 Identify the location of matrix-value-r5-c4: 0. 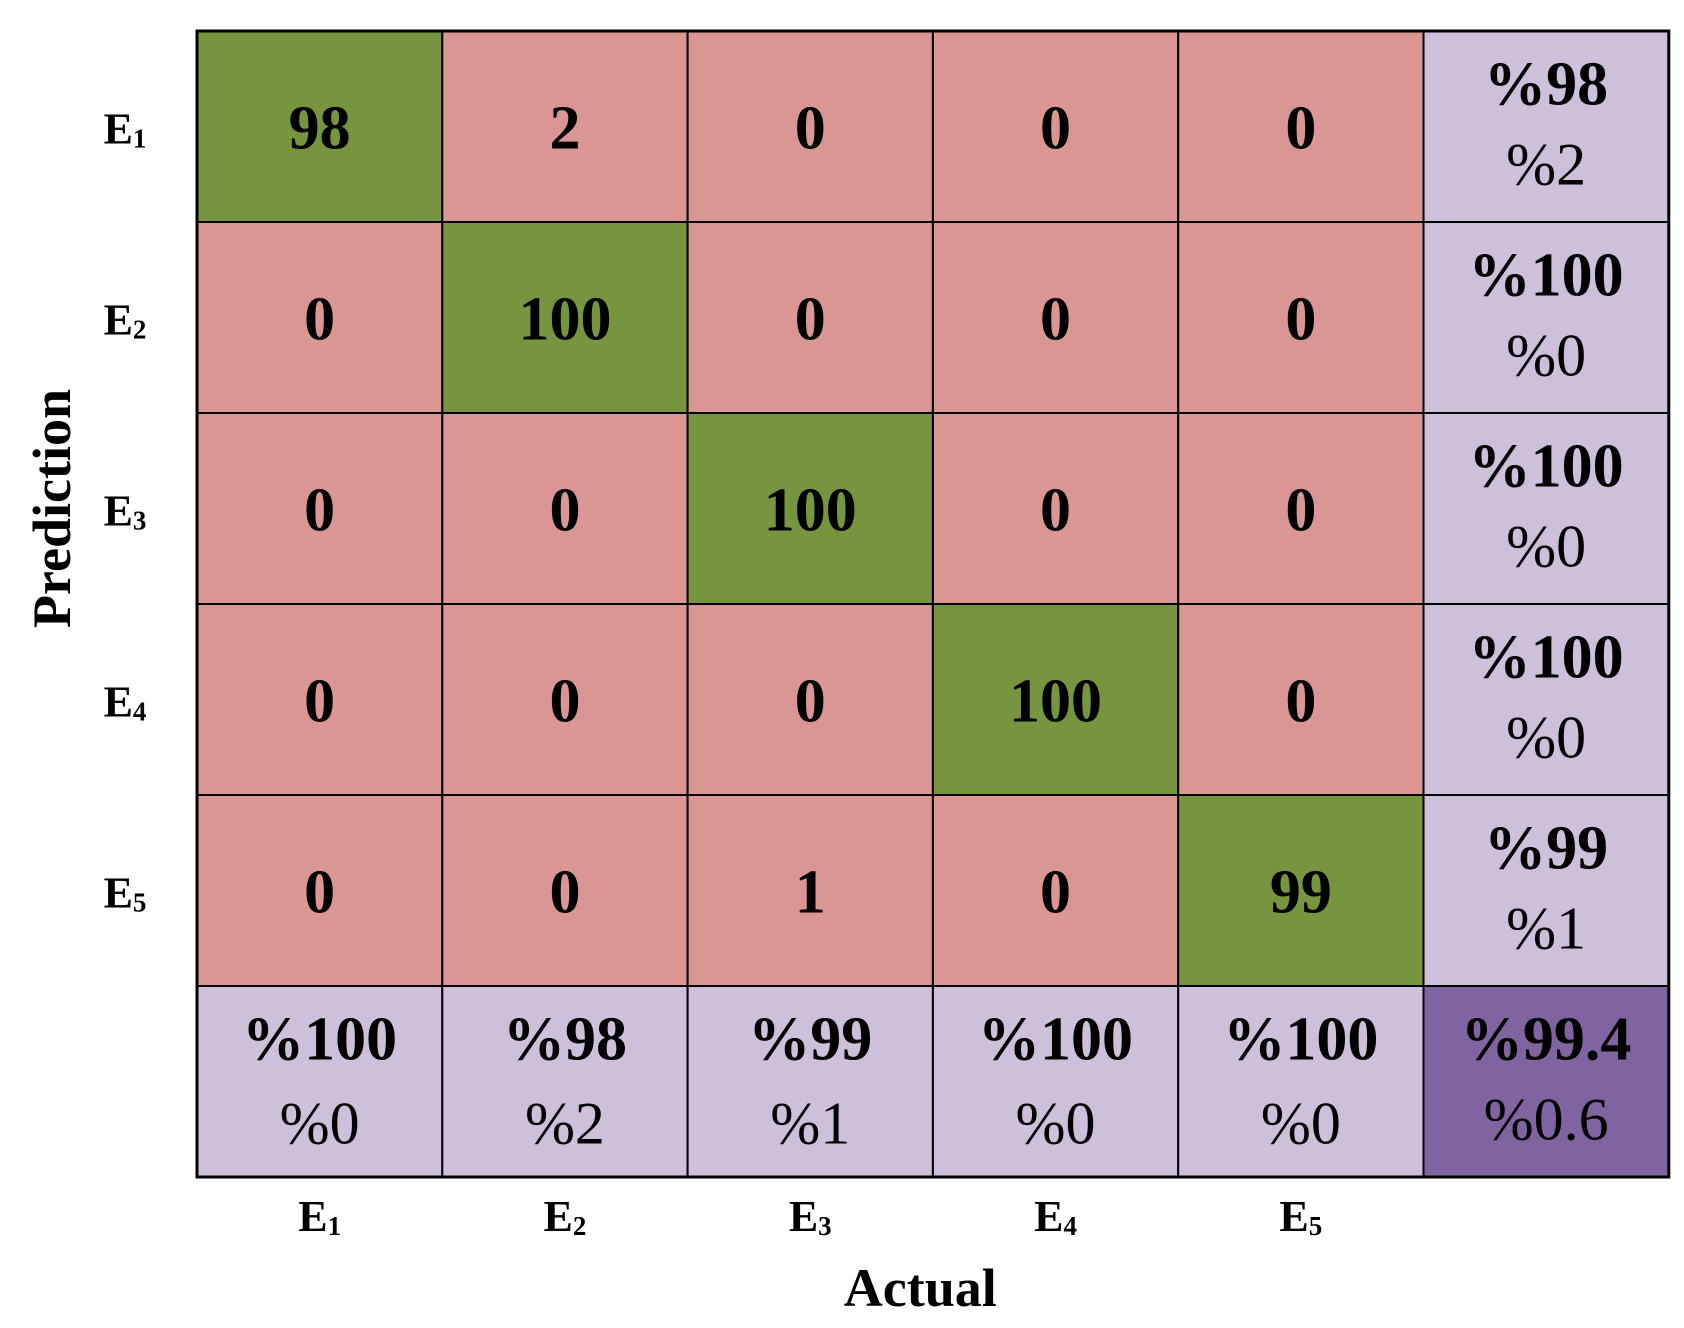
(1055, 893).